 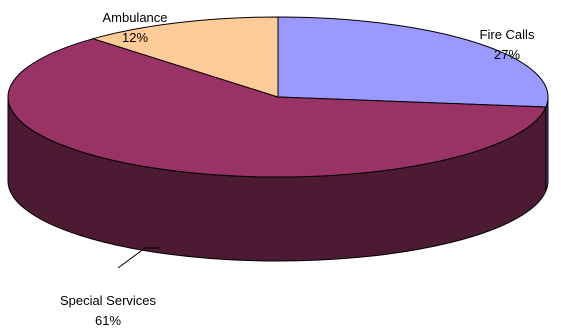 I want to click on pie-slice-fire-calls, so click(x=413, y=62).